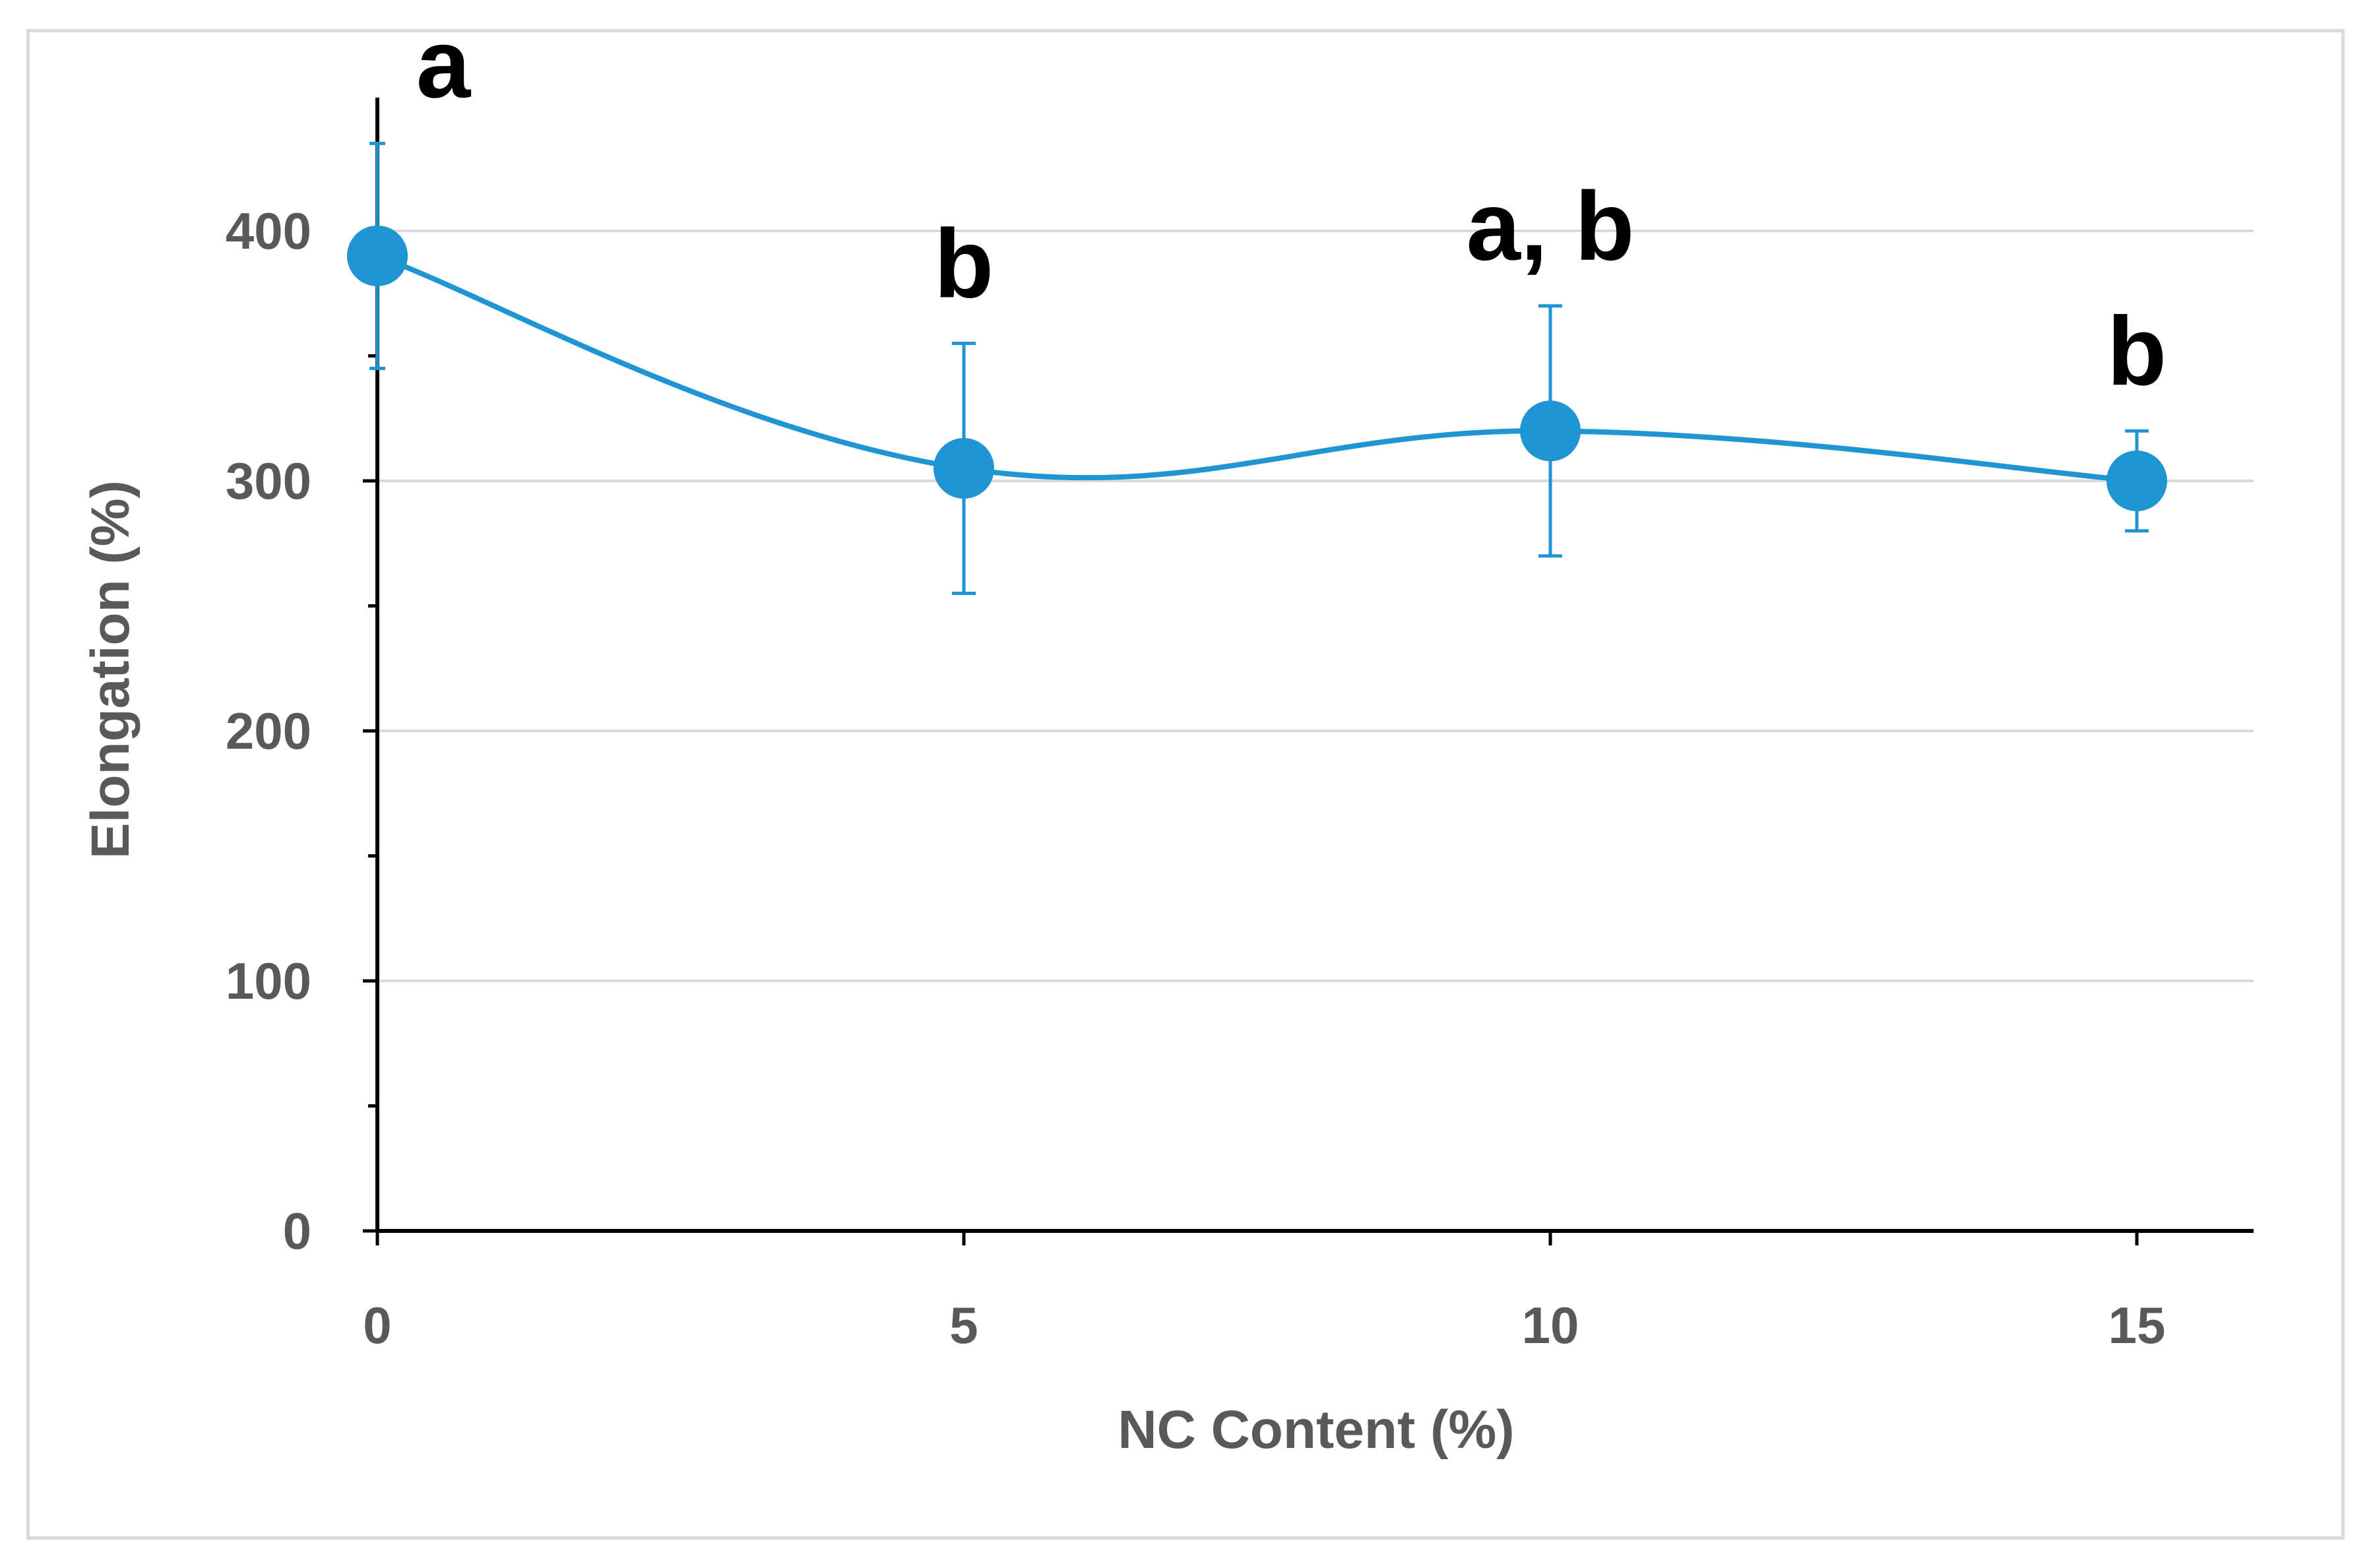  I want to click on significance-label-5: b, so click(964, 264).